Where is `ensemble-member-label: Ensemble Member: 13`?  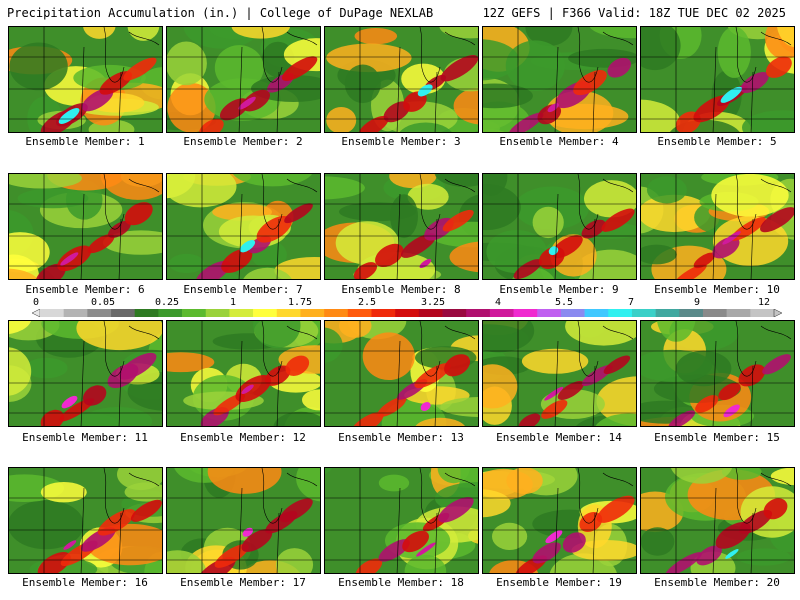
ensemble-member-label: Ensemble Member: 13 is located at coordinates (401, 437).